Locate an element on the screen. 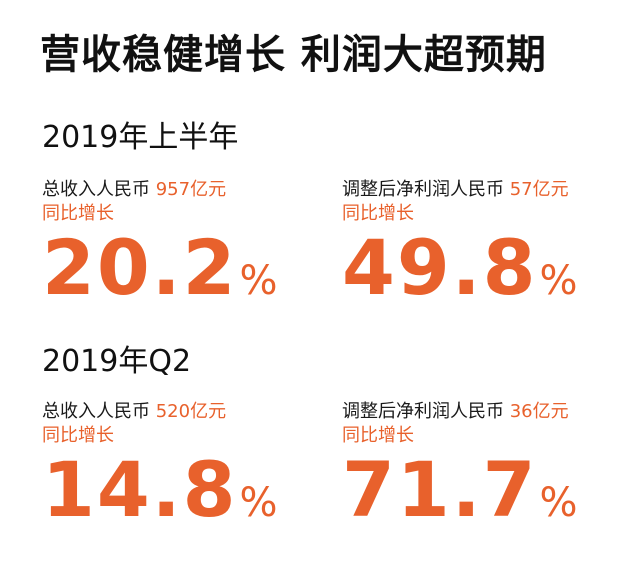  metric-h1-revenue: 总收入人民币 957亿元 同比增长 20.2% is located at coordinates (177, 242).